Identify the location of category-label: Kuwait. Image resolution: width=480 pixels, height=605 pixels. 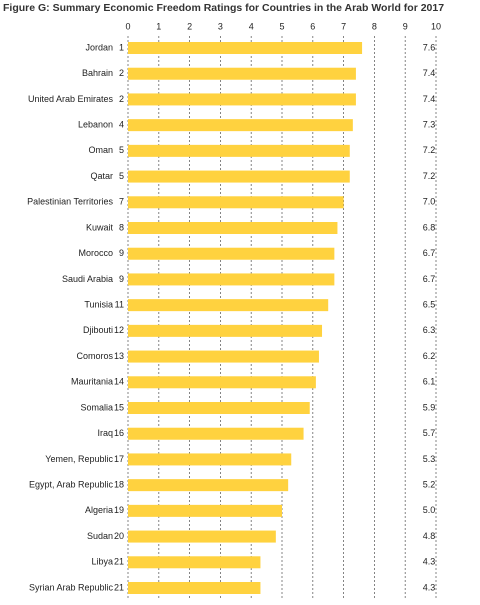
(100, 227).